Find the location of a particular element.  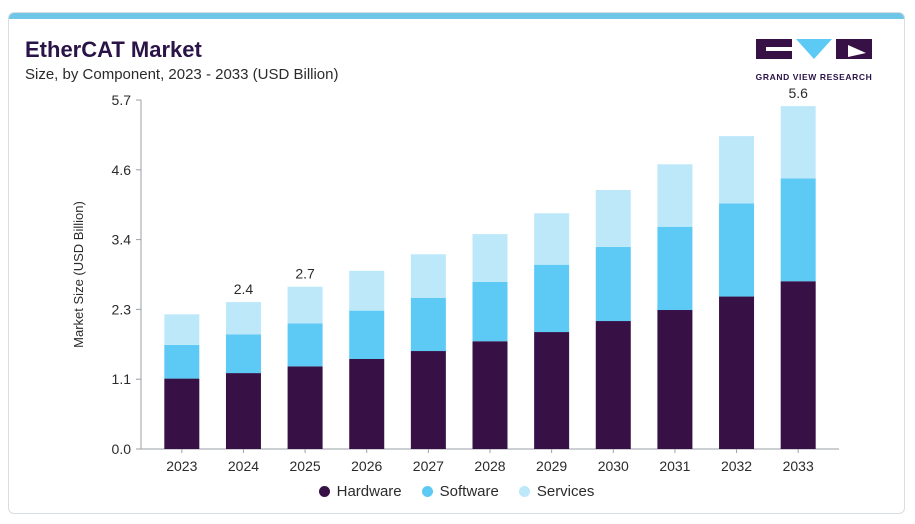

bar-software-2031 is located at coordinates (675, 268).